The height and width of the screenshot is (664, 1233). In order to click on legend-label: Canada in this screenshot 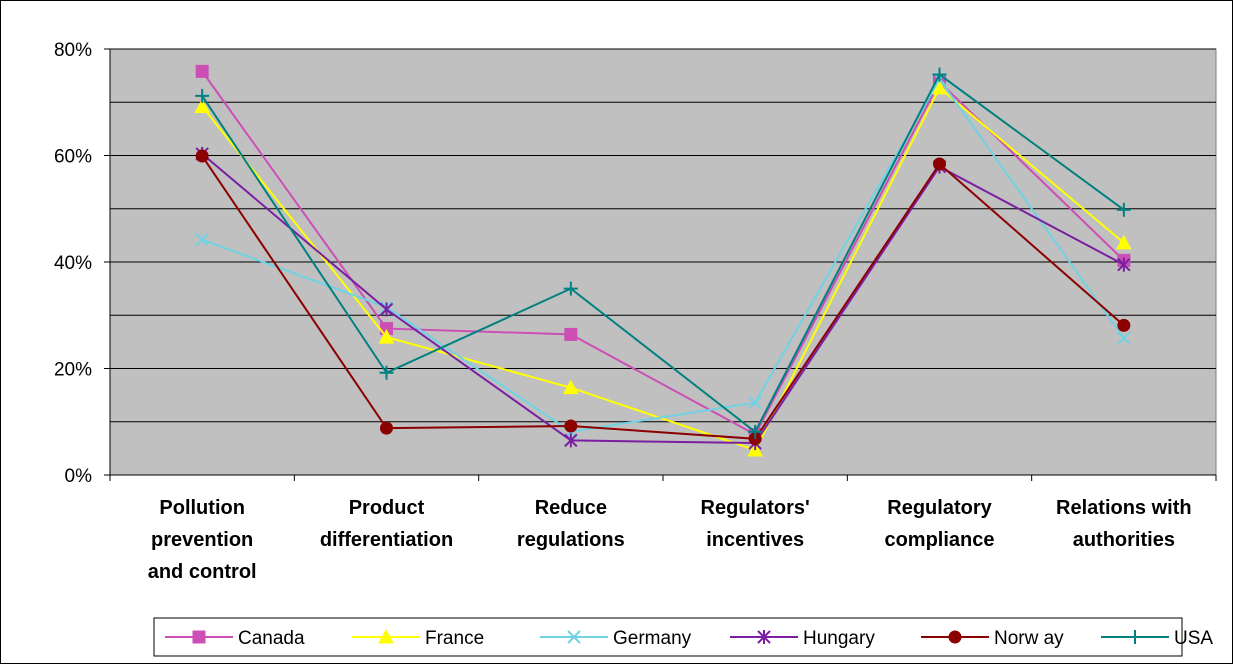, I will do `click(271, 638)`.